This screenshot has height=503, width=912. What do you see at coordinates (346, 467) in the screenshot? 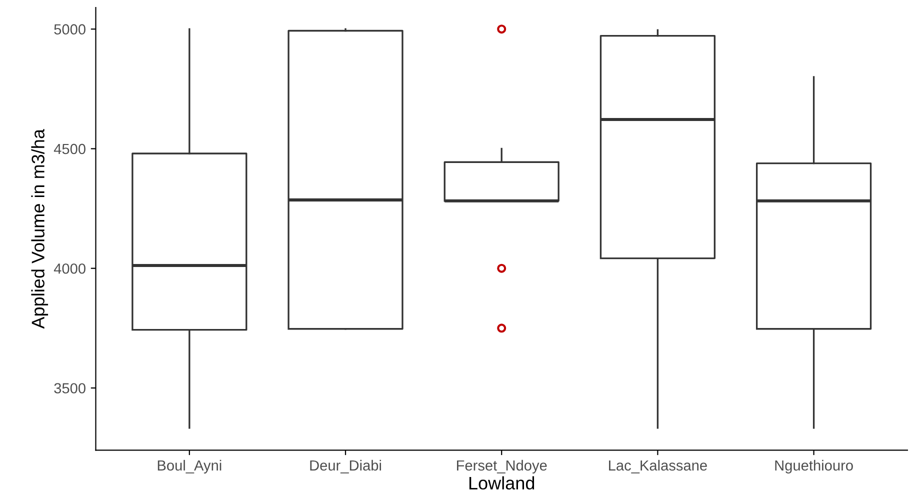
I see `x-tick-label: Deur_Diabi` at bounding box center [346, 467].